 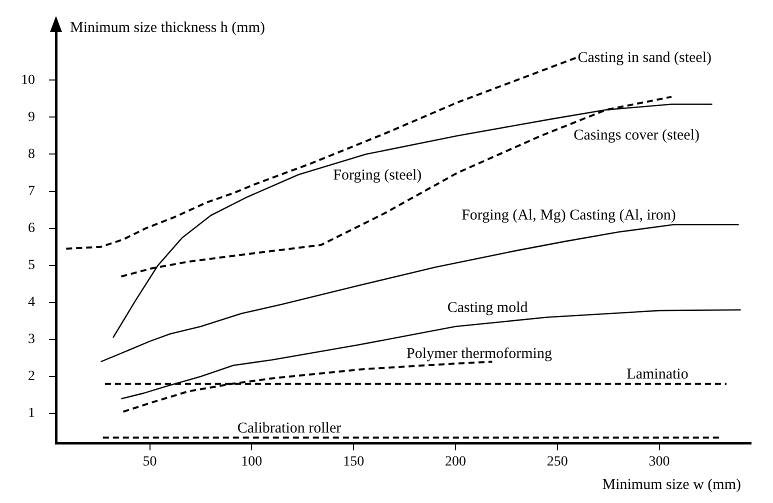 What do you see at coordinates (569, 215) in the screenshot?
I see `series-label: Forging (Al, Mg) Casting (Al, iron)` at bounding box center [569, 215].